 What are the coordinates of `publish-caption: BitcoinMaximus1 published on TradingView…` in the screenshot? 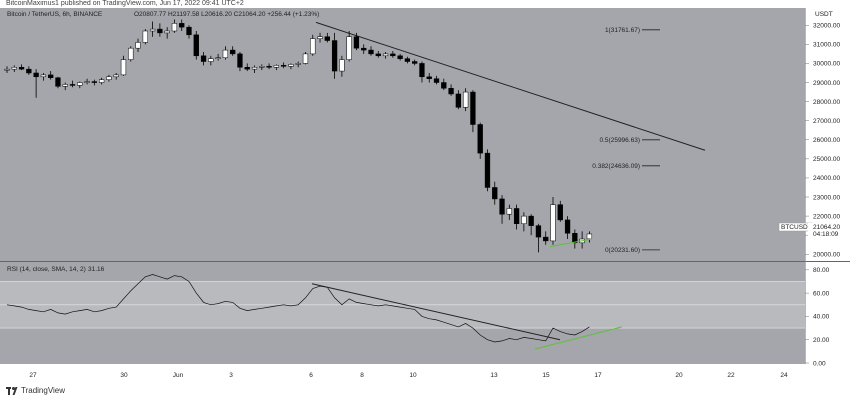 It's located at (125, 3).